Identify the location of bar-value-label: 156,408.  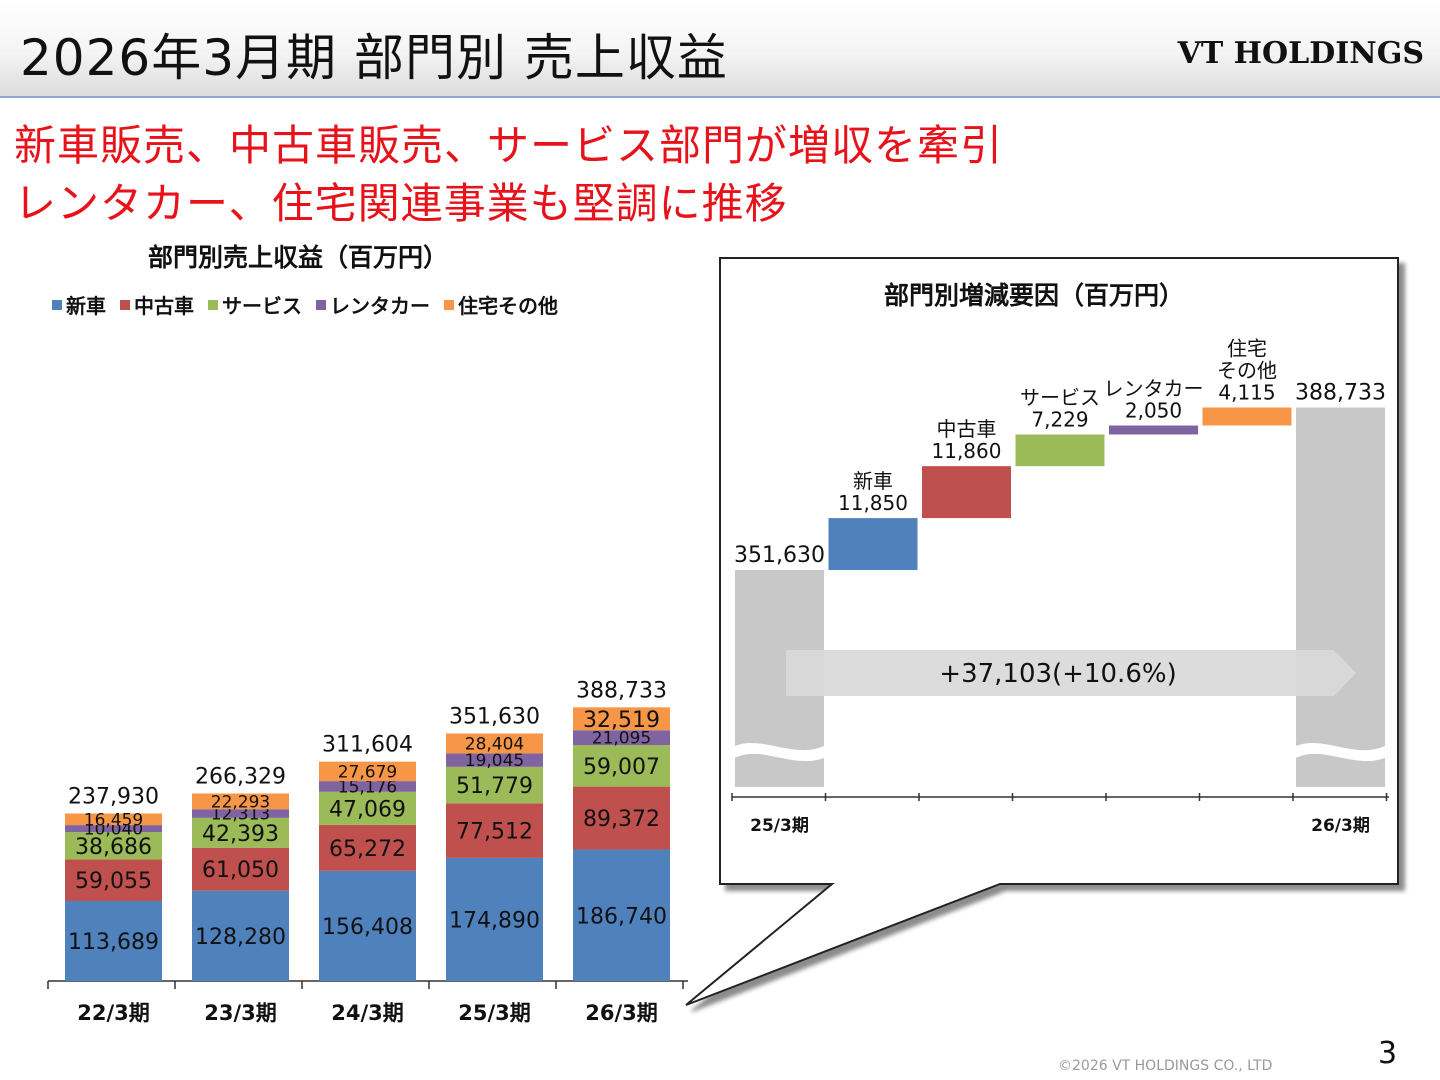
(367, 927).